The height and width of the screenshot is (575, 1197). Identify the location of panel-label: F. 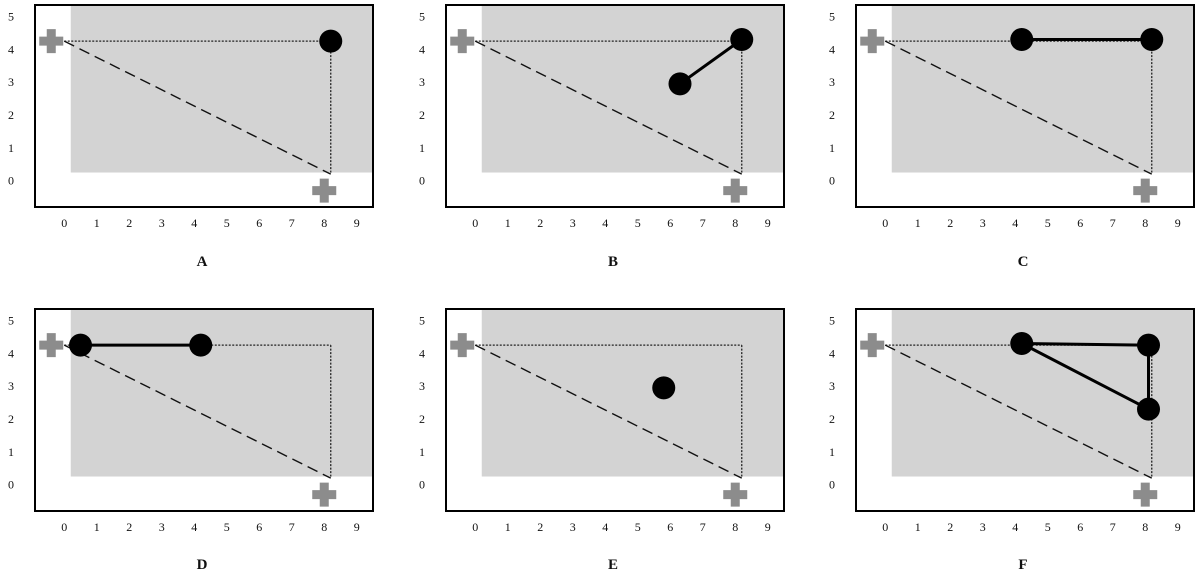
(1022, 565).